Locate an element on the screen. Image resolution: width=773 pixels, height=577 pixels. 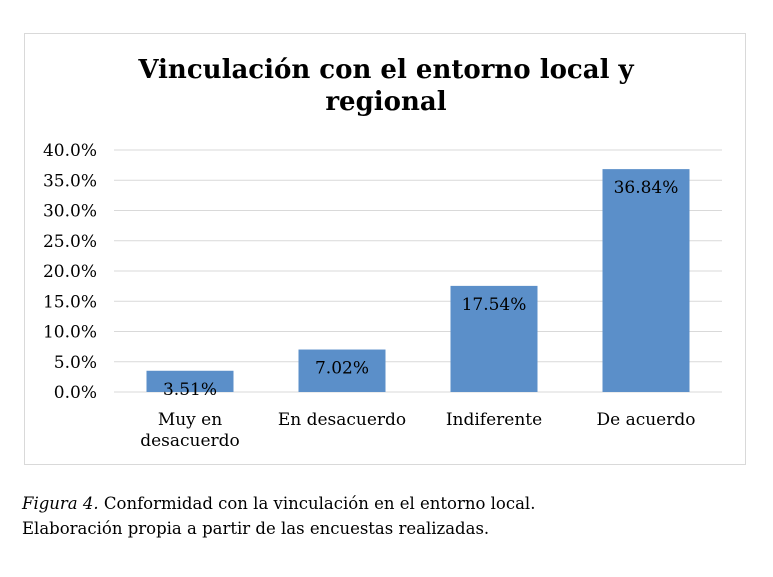
figure-label: Figura 4. is located at coordinates (60, 503).